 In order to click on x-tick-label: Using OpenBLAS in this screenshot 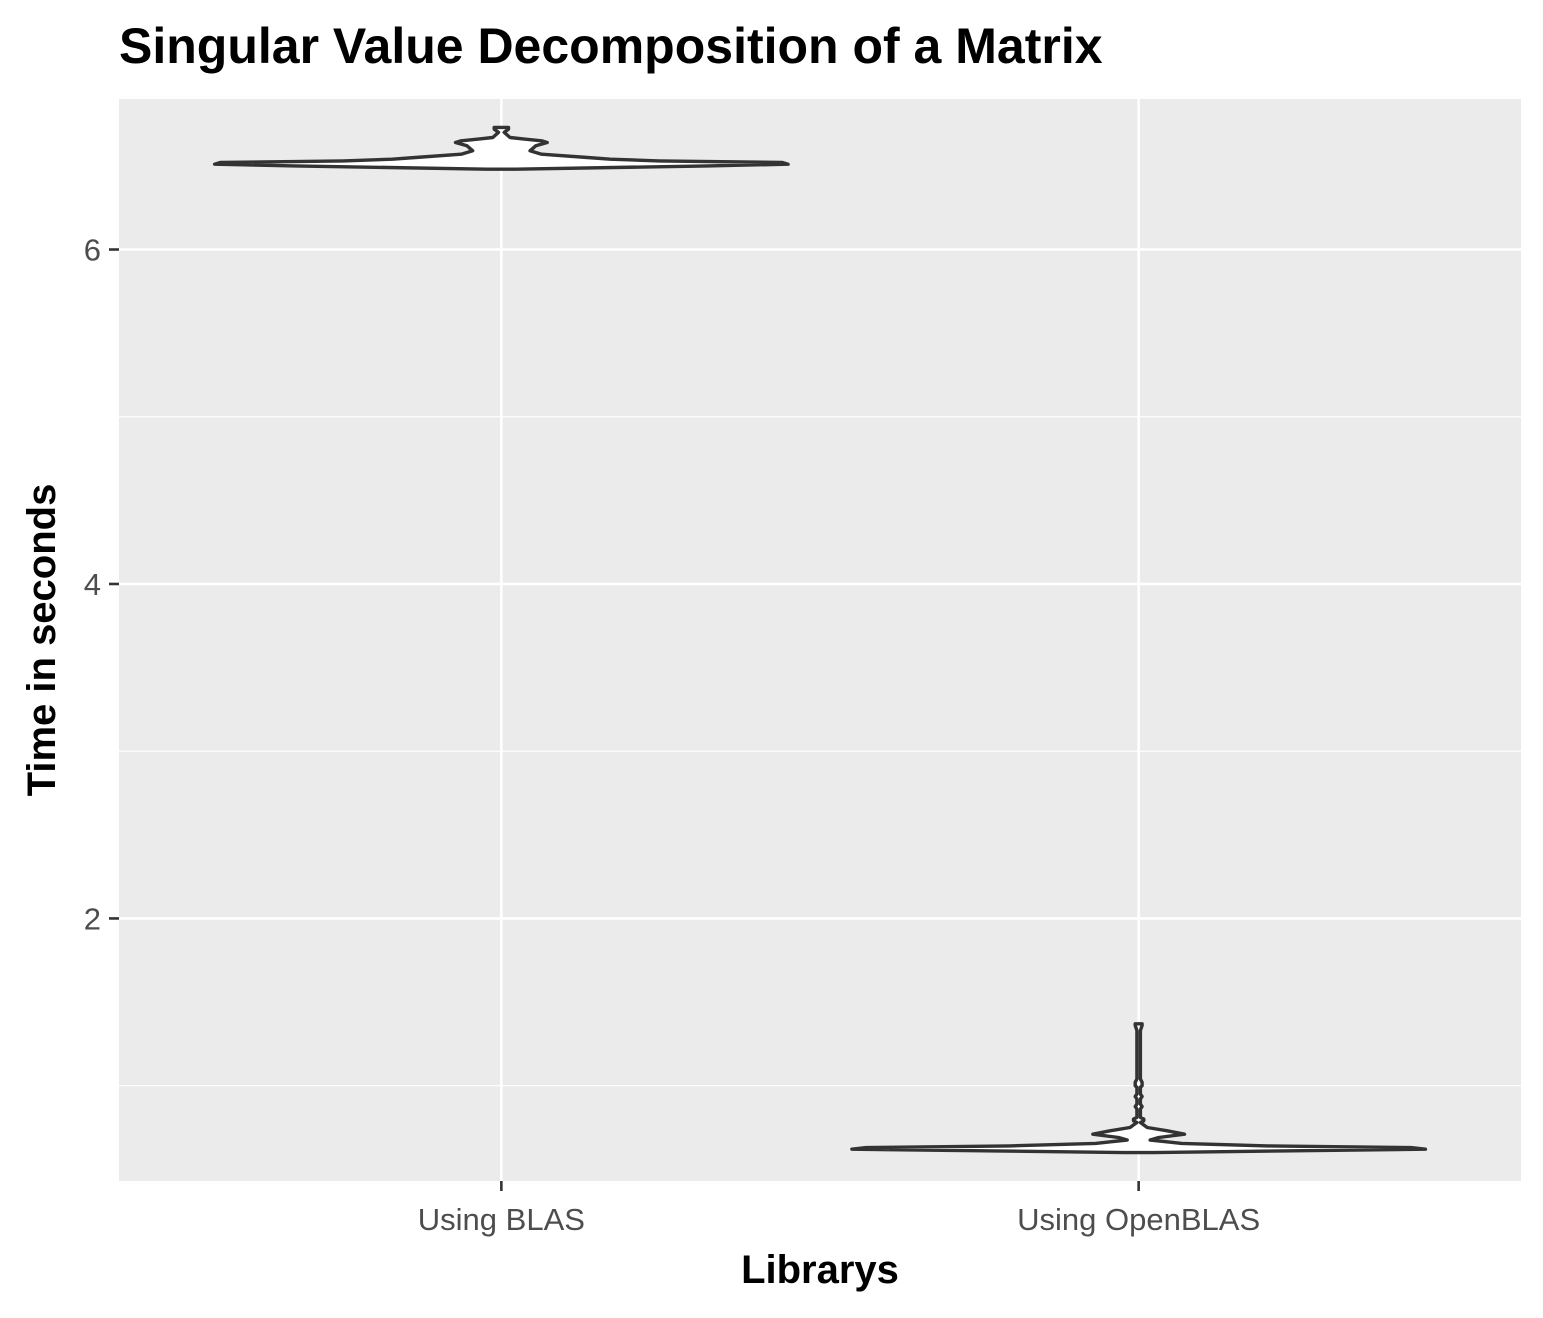, I will do `click(1138, 1219)`.